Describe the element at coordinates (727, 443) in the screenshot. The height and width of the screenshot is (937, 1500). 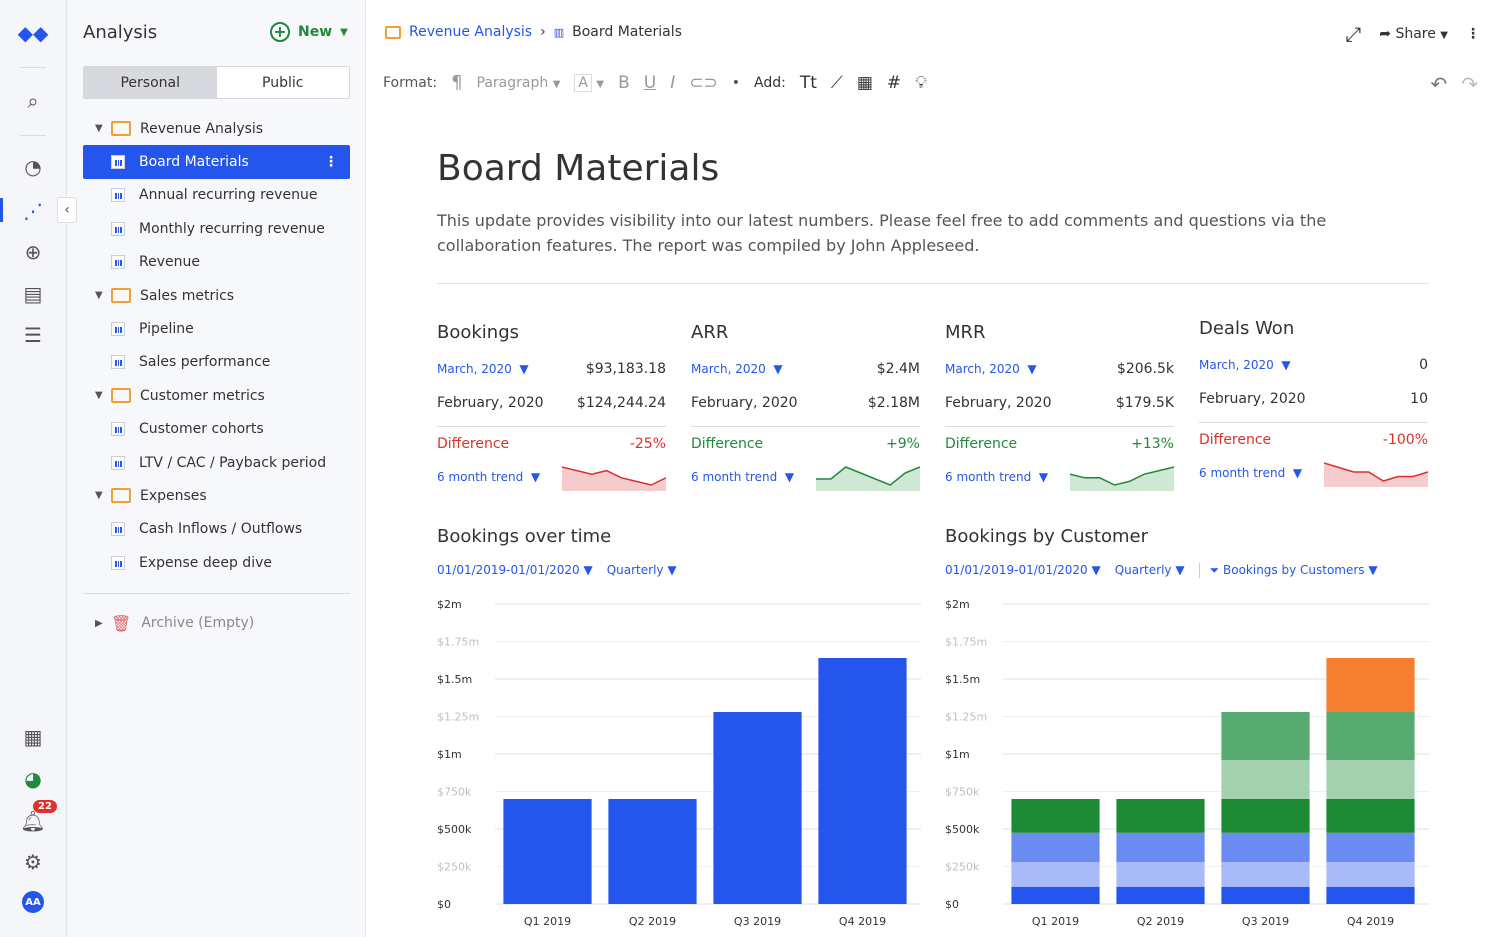
I see `difference-label: Difference` at that location.